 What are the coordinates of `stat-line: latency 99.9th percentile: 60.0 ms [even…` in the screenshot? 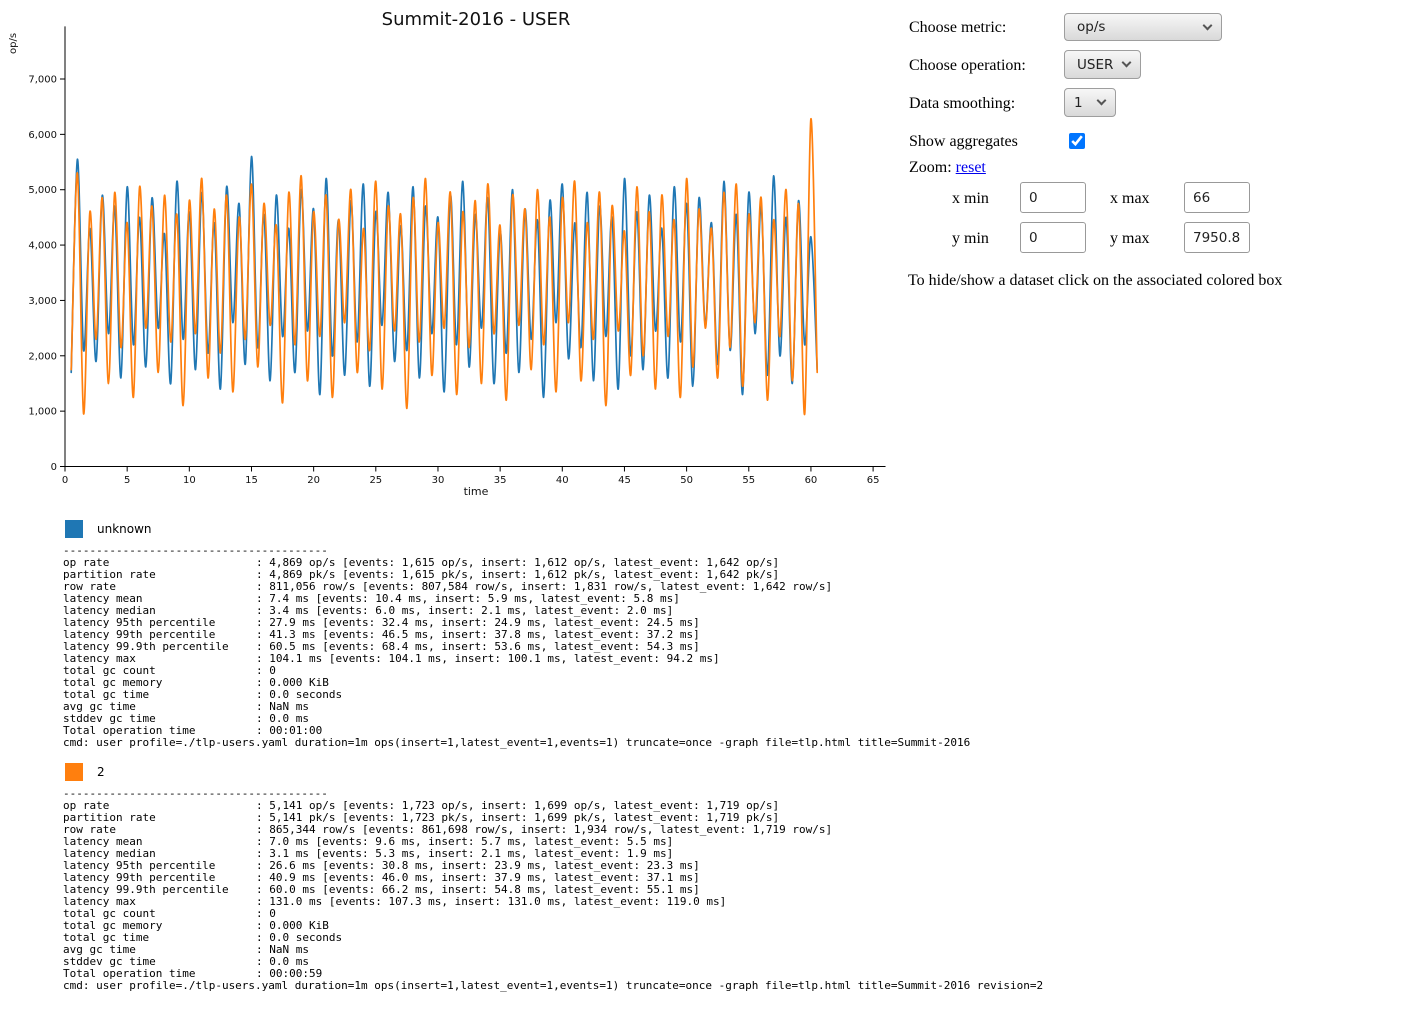 It's located at (381, 889).